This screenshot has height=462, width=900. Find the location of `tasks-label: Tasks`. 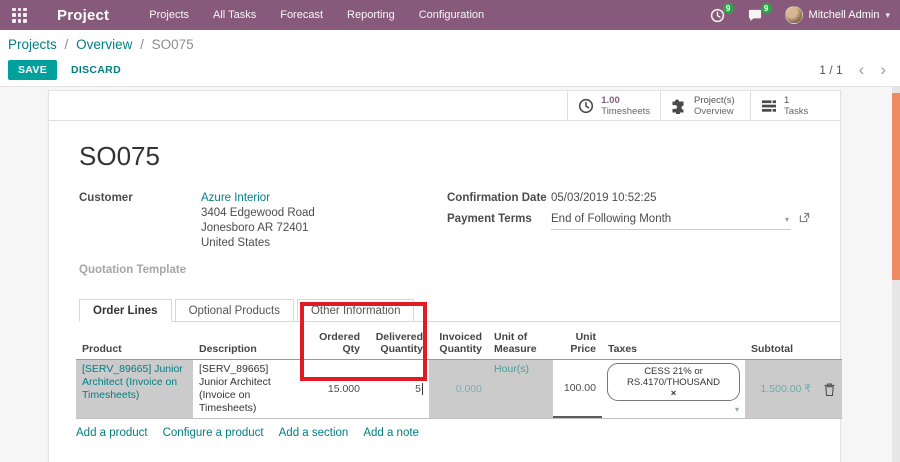

tasks-label: Tasks is located at coordinates (796, 111).